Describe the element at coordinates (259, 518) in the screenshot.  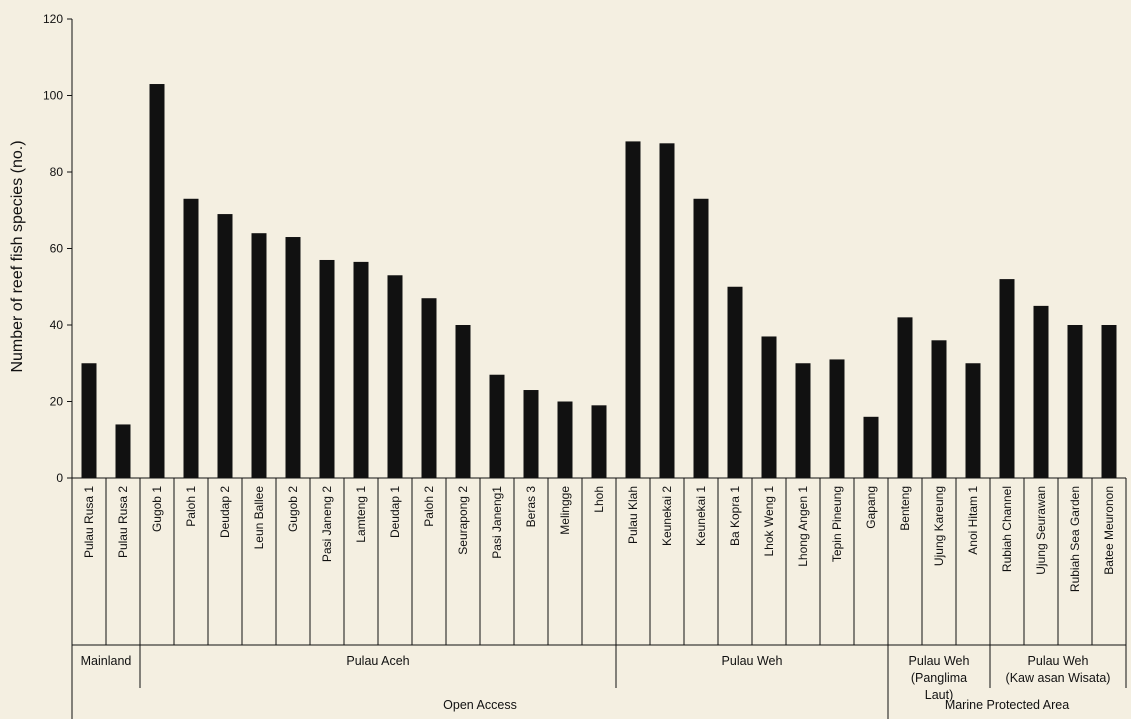
I see `x-category-label: Leun Ballee` at that location.